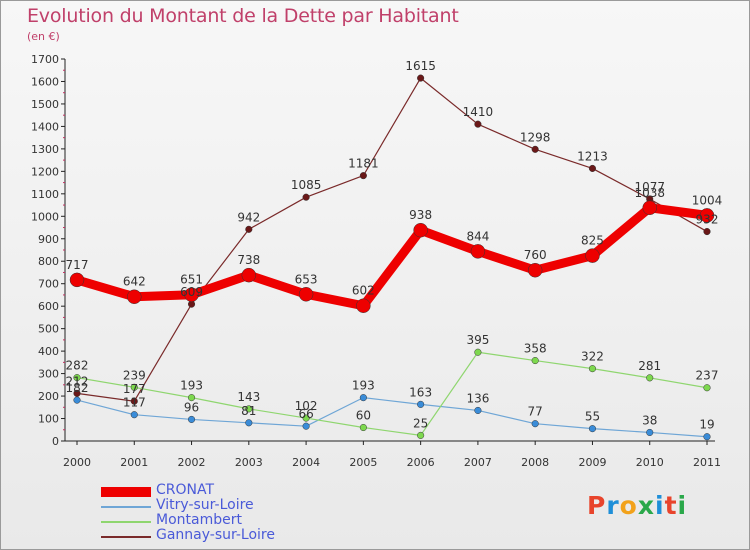 The width and height of the screenshot is (750, 550). I want to click on chart-subtitle: (en €), so click(43, 36).